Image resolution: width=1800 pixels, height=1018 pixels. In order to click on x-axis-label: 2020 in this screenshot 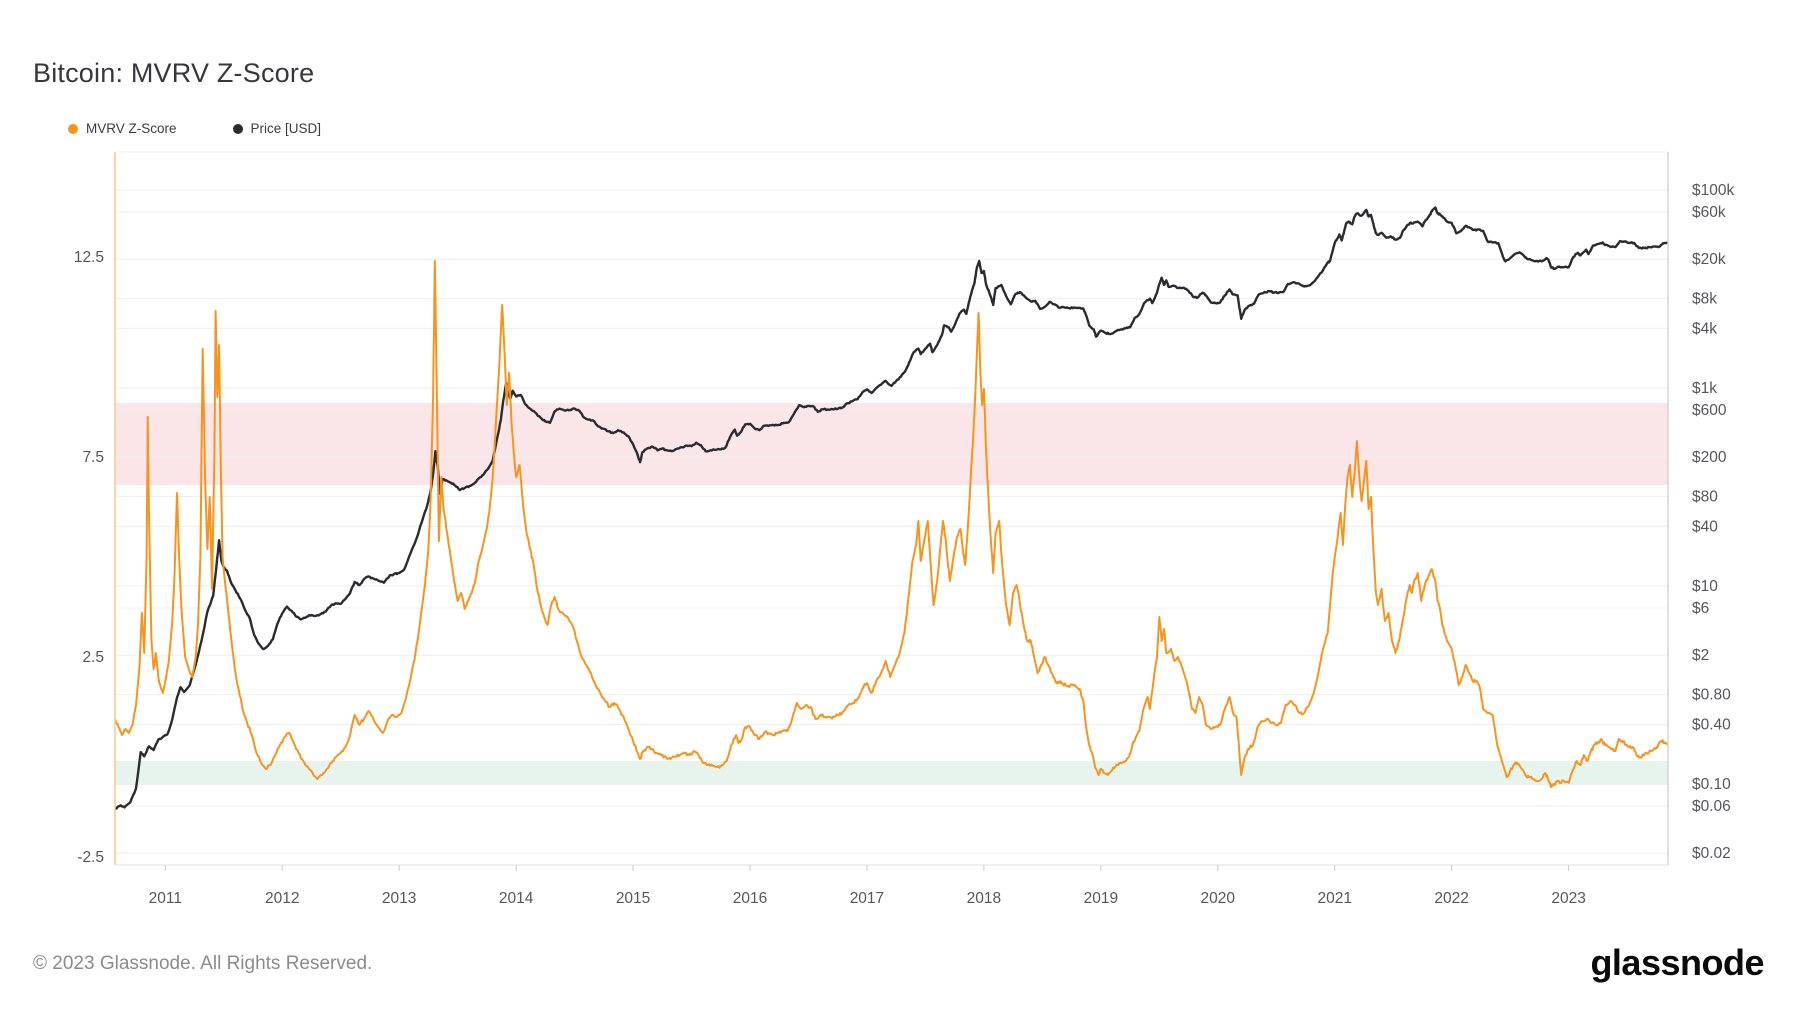, I will do `click(1218, 898)`.